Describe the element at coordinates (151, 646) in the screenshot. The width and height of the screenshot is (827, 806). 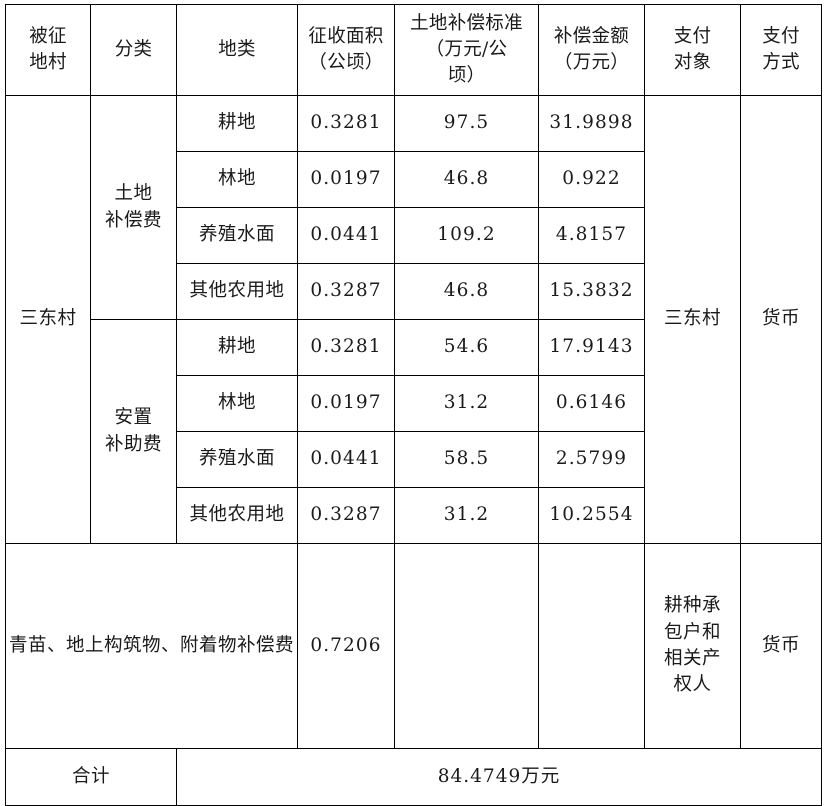
I see `cell-green-crops-label: 青苗、地上构筑物、附着物补偿费` at that location.